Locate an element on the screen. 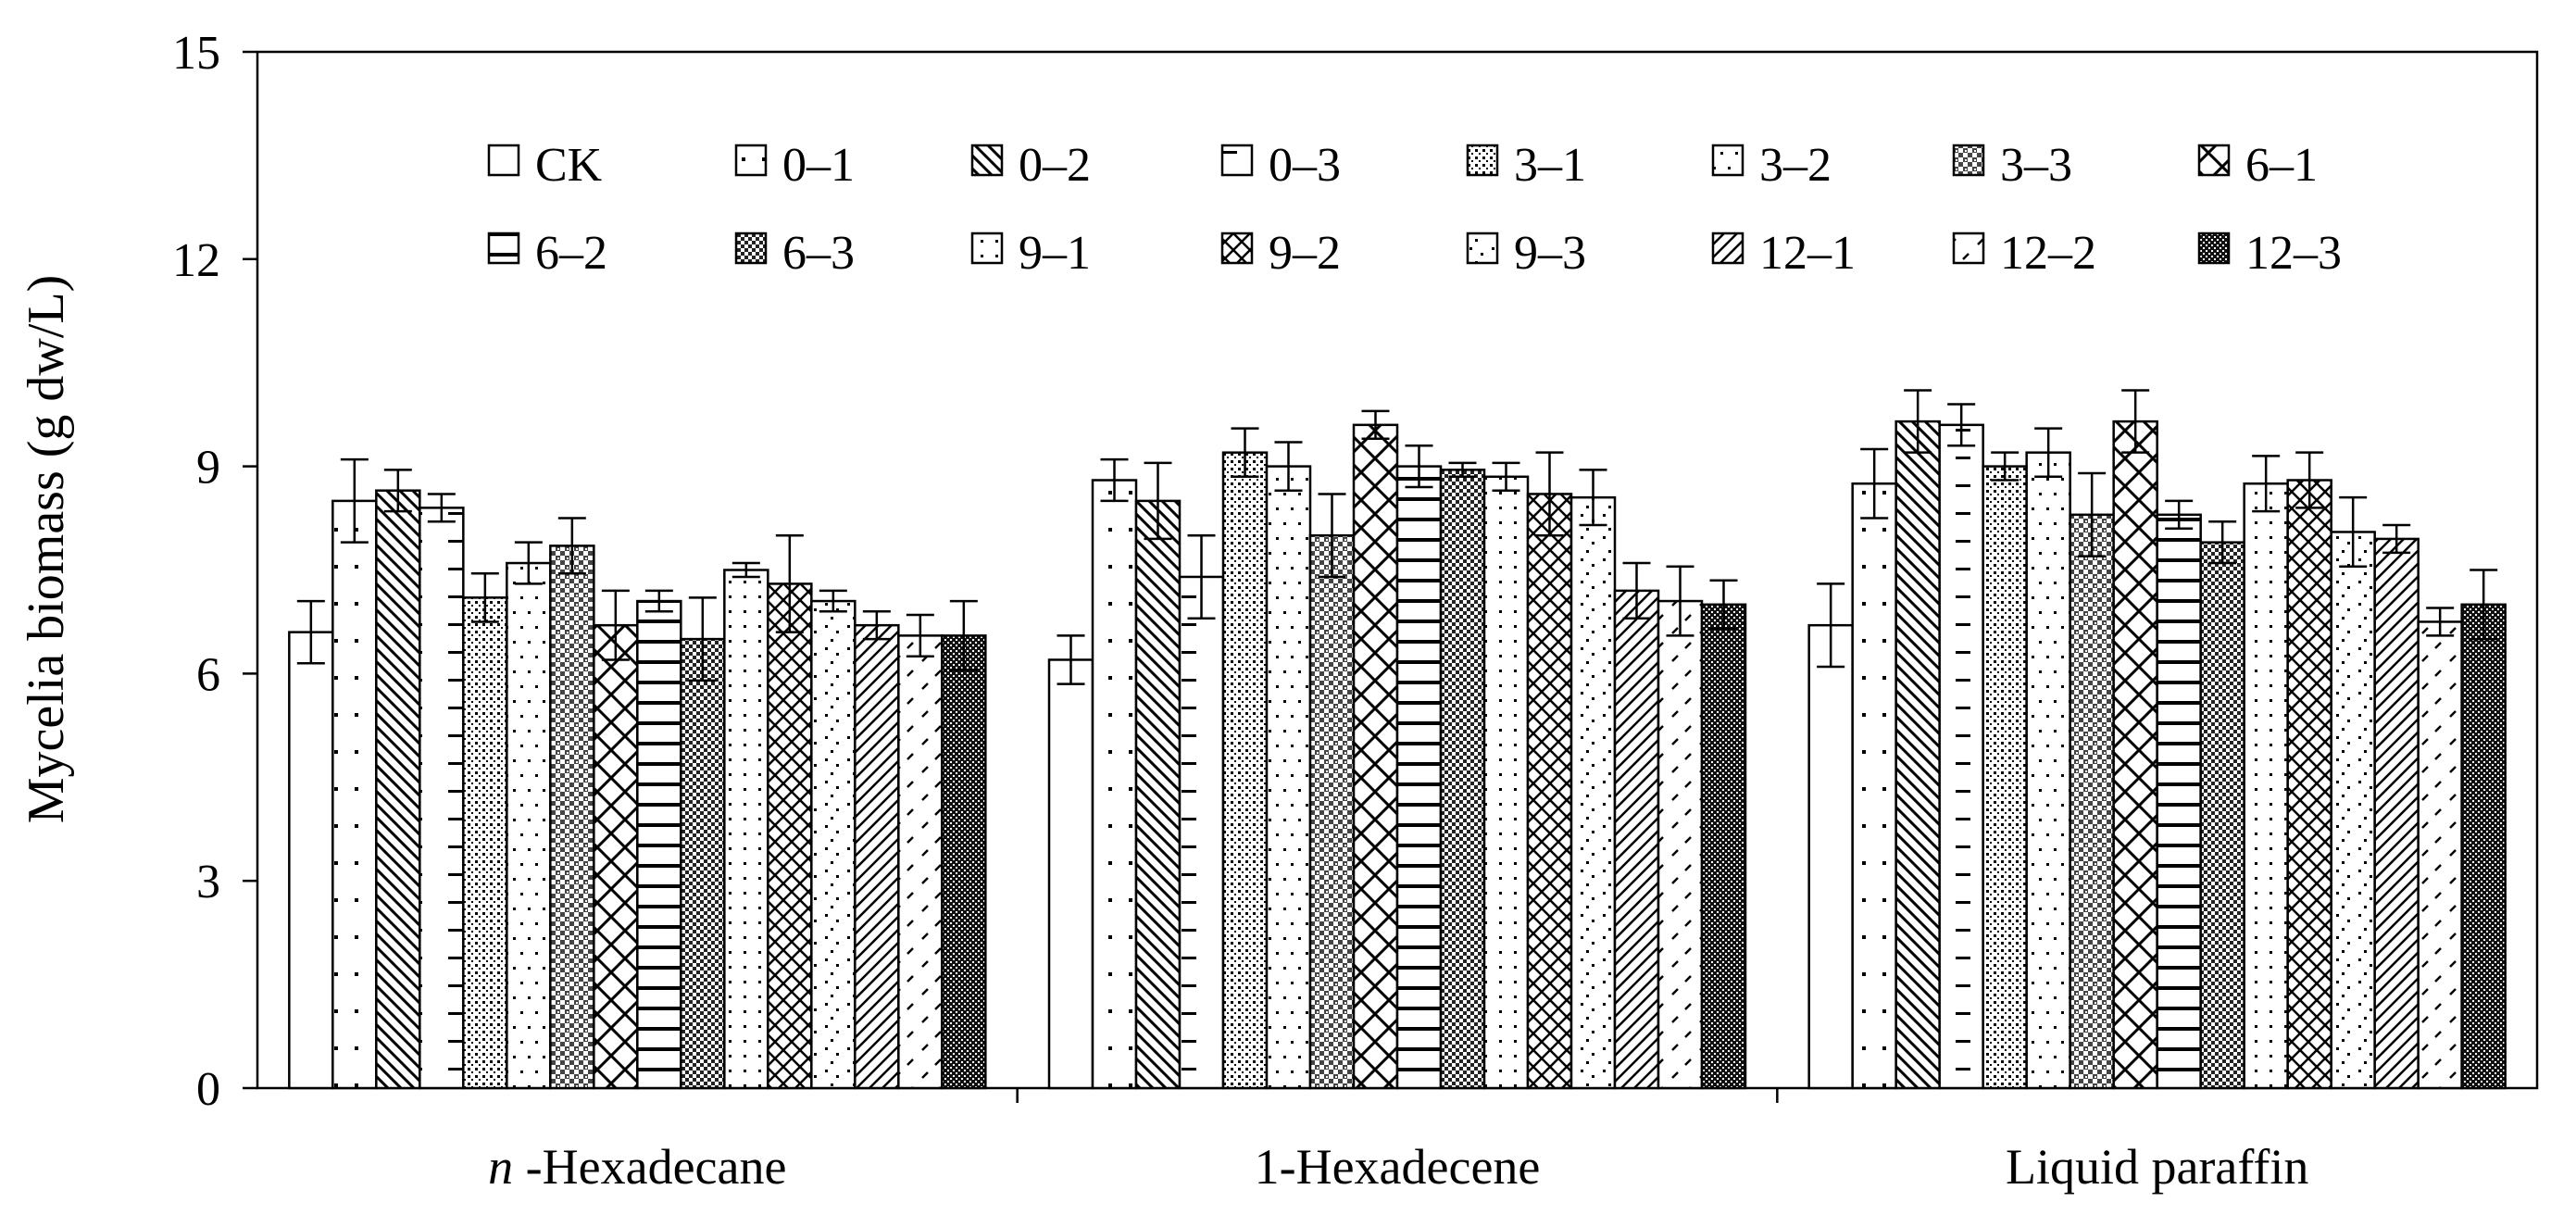  y-tick-label: 12 is located at coordinates (196, 260).